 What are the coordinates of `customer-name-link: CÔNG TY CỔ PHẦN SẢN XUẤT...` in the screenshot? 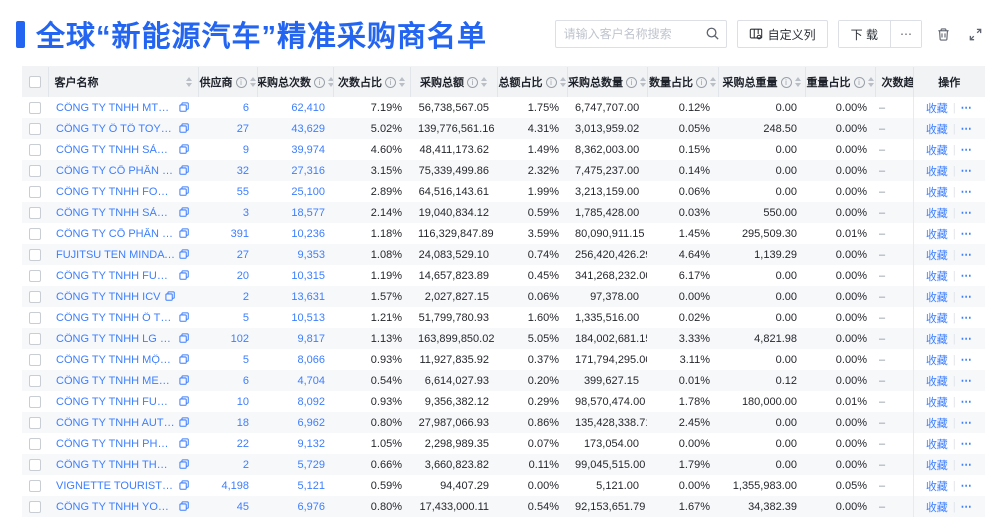 It's located at (115, 170).